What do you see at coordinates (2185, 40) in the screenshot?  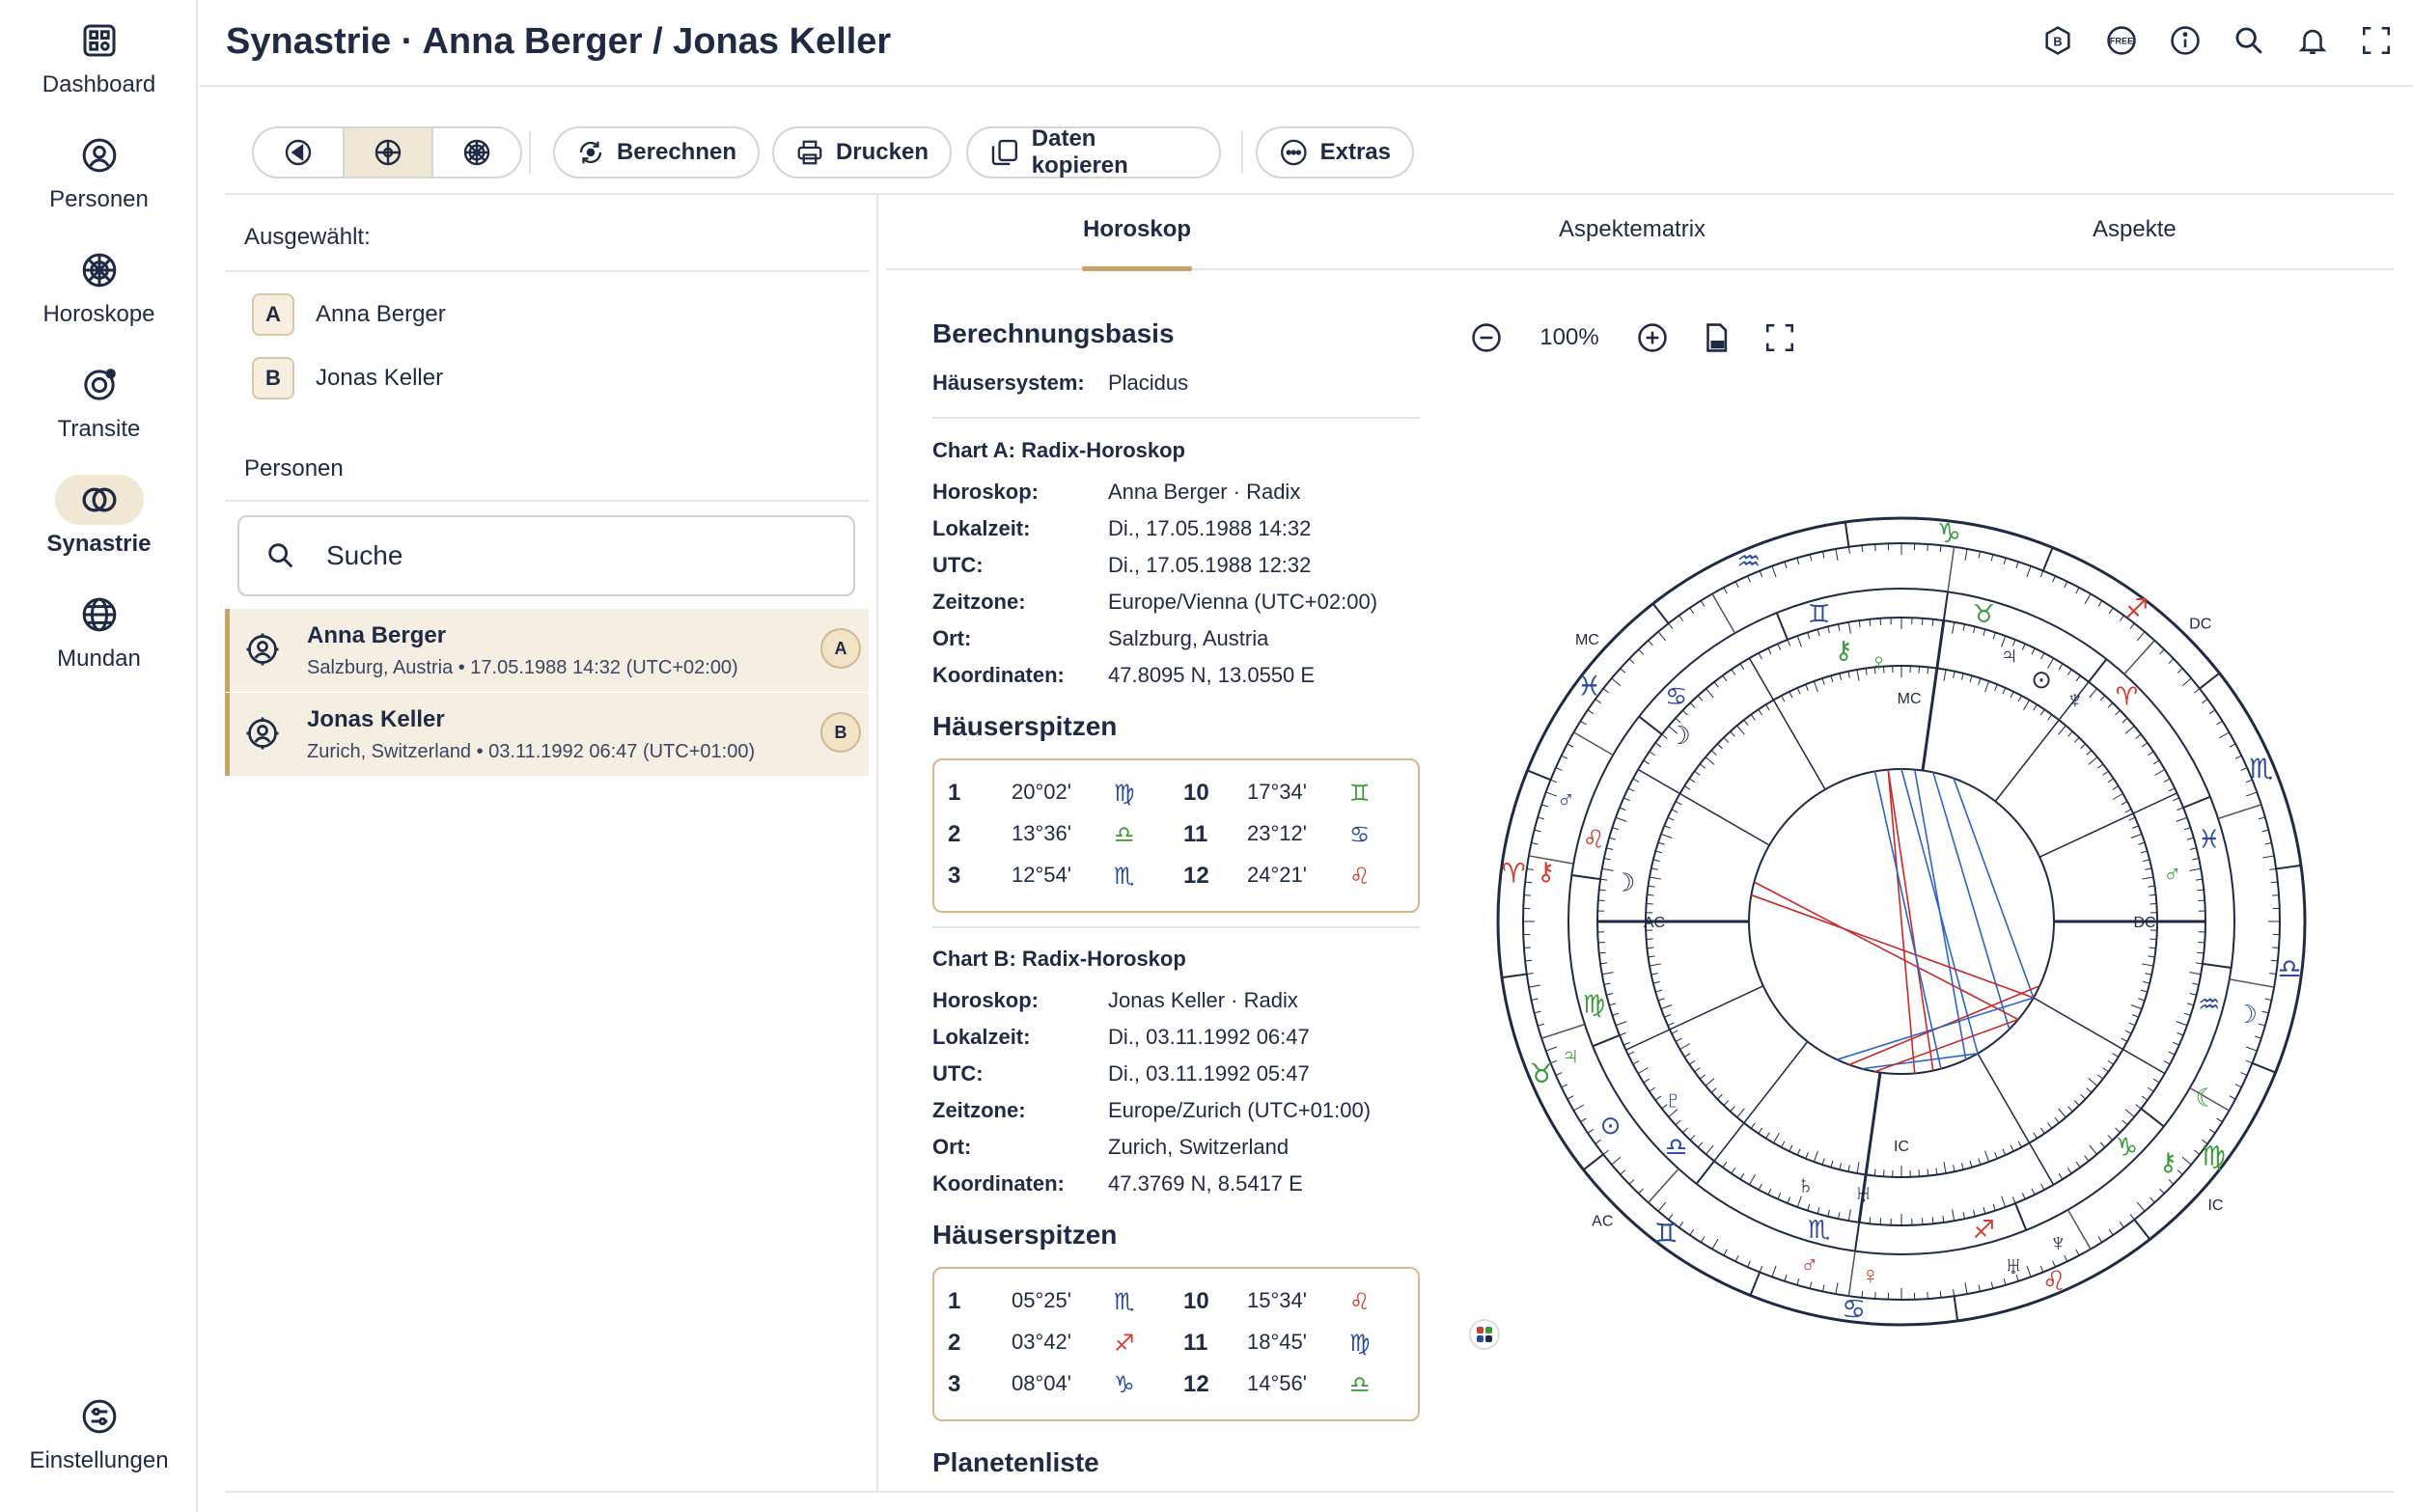 I see `info-icon` at bounding box center [2185, 40].